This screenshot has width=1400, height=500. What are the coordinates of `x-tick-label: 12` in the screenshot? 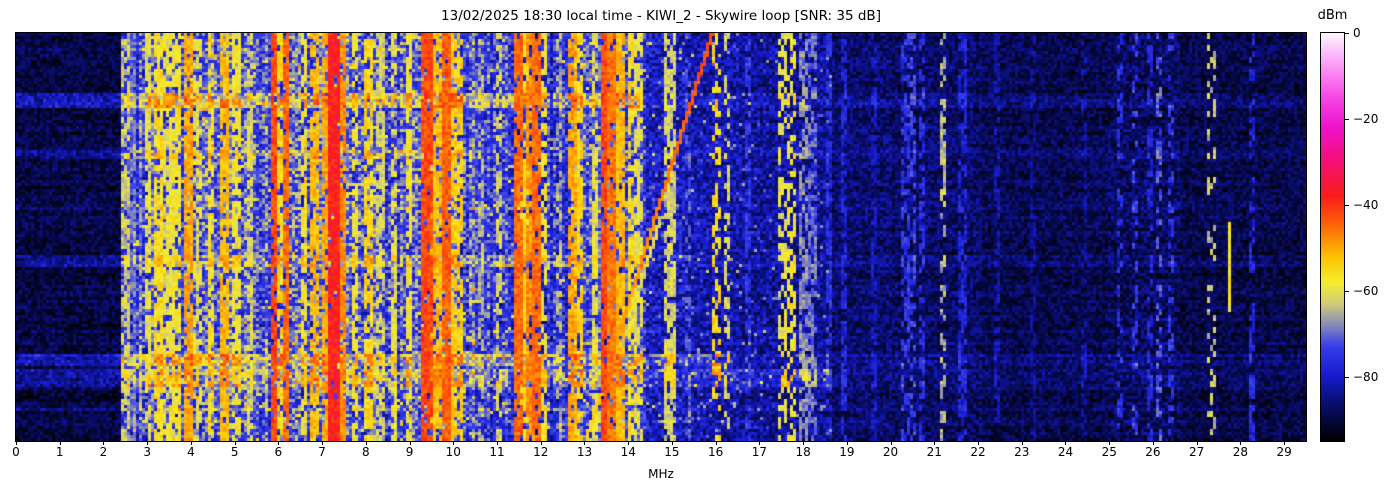 It's located at (541, 452).